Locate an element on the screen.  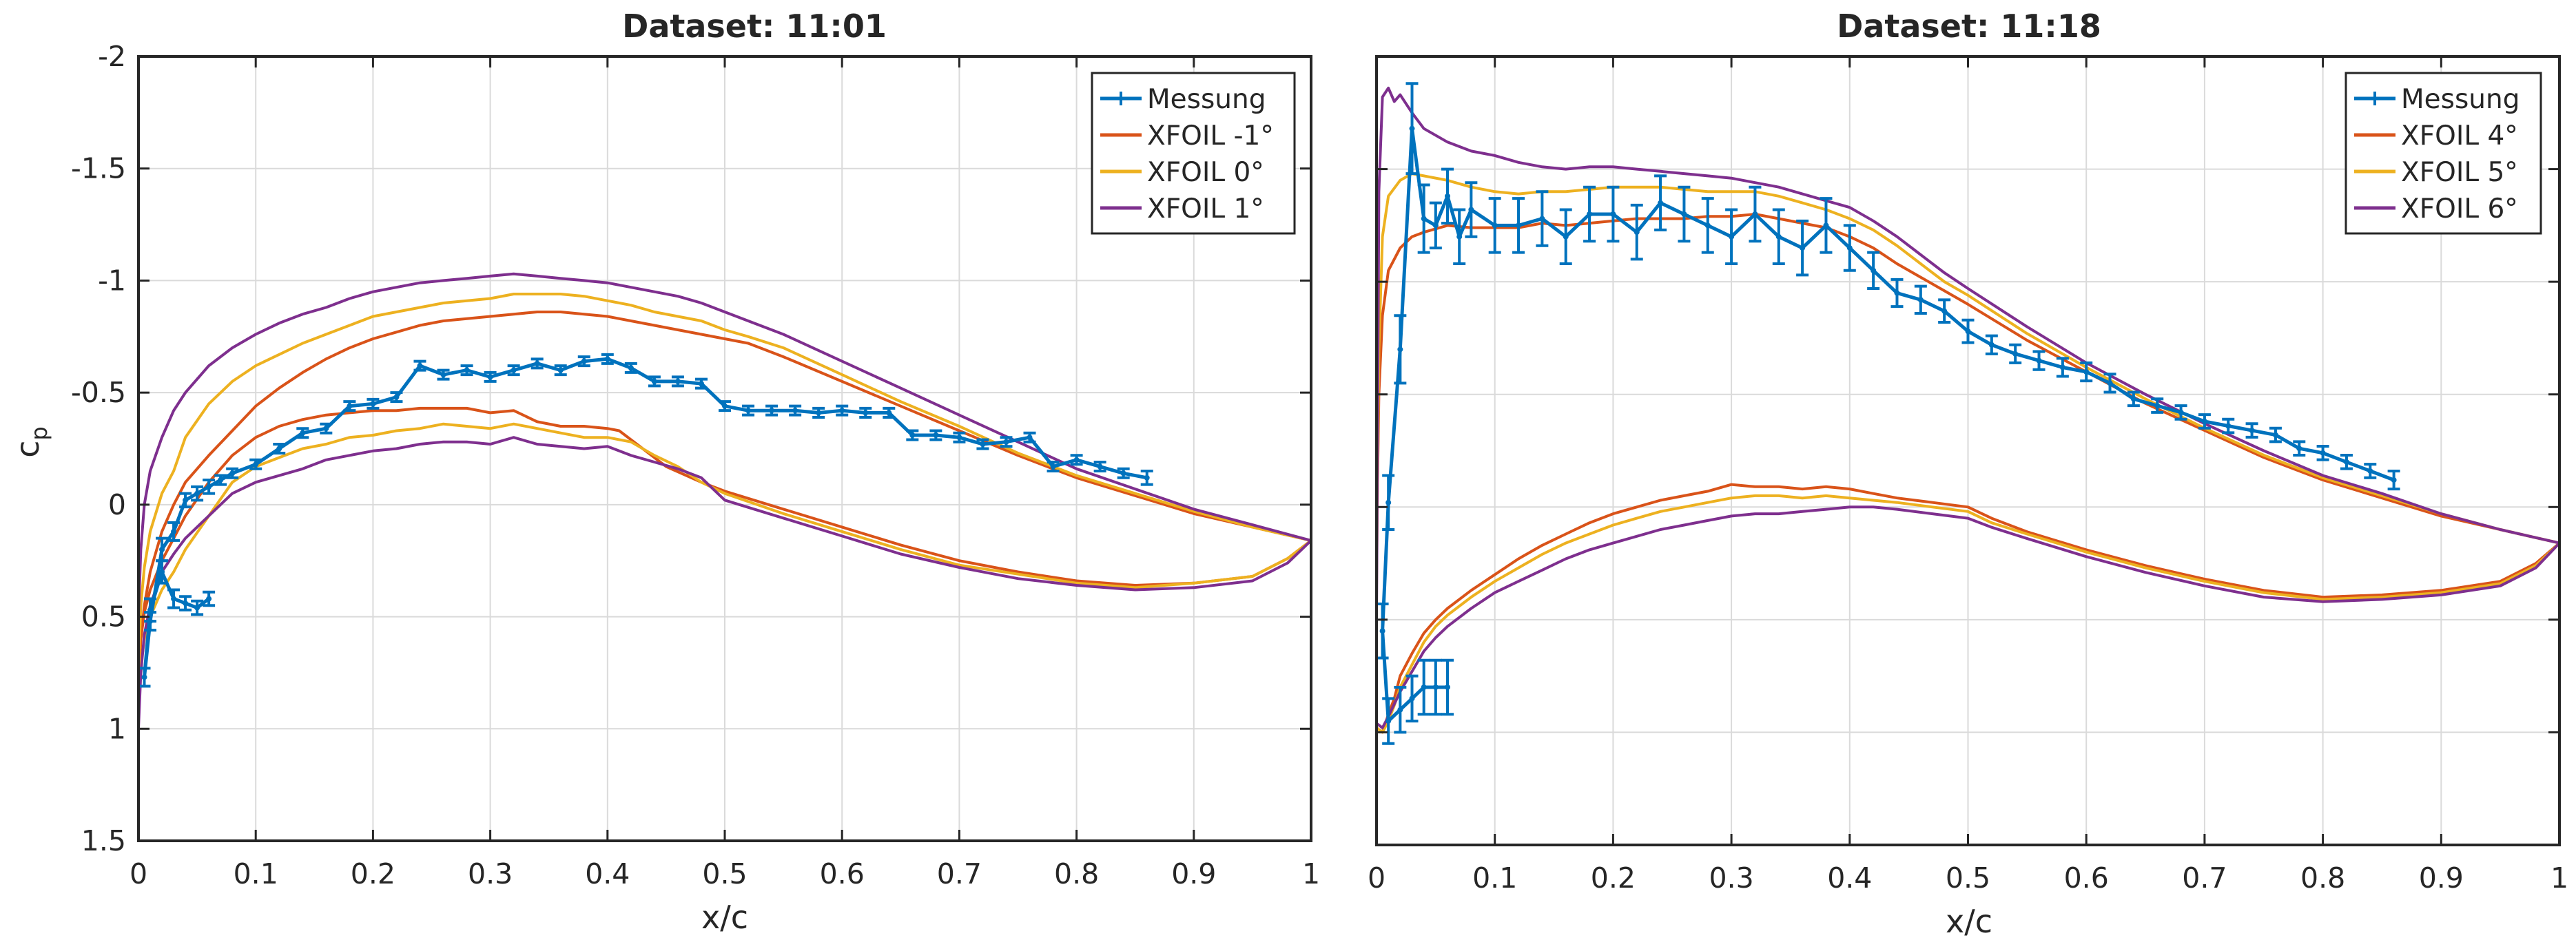
y-tick-label: 0 is located at coordinates (117, 504).